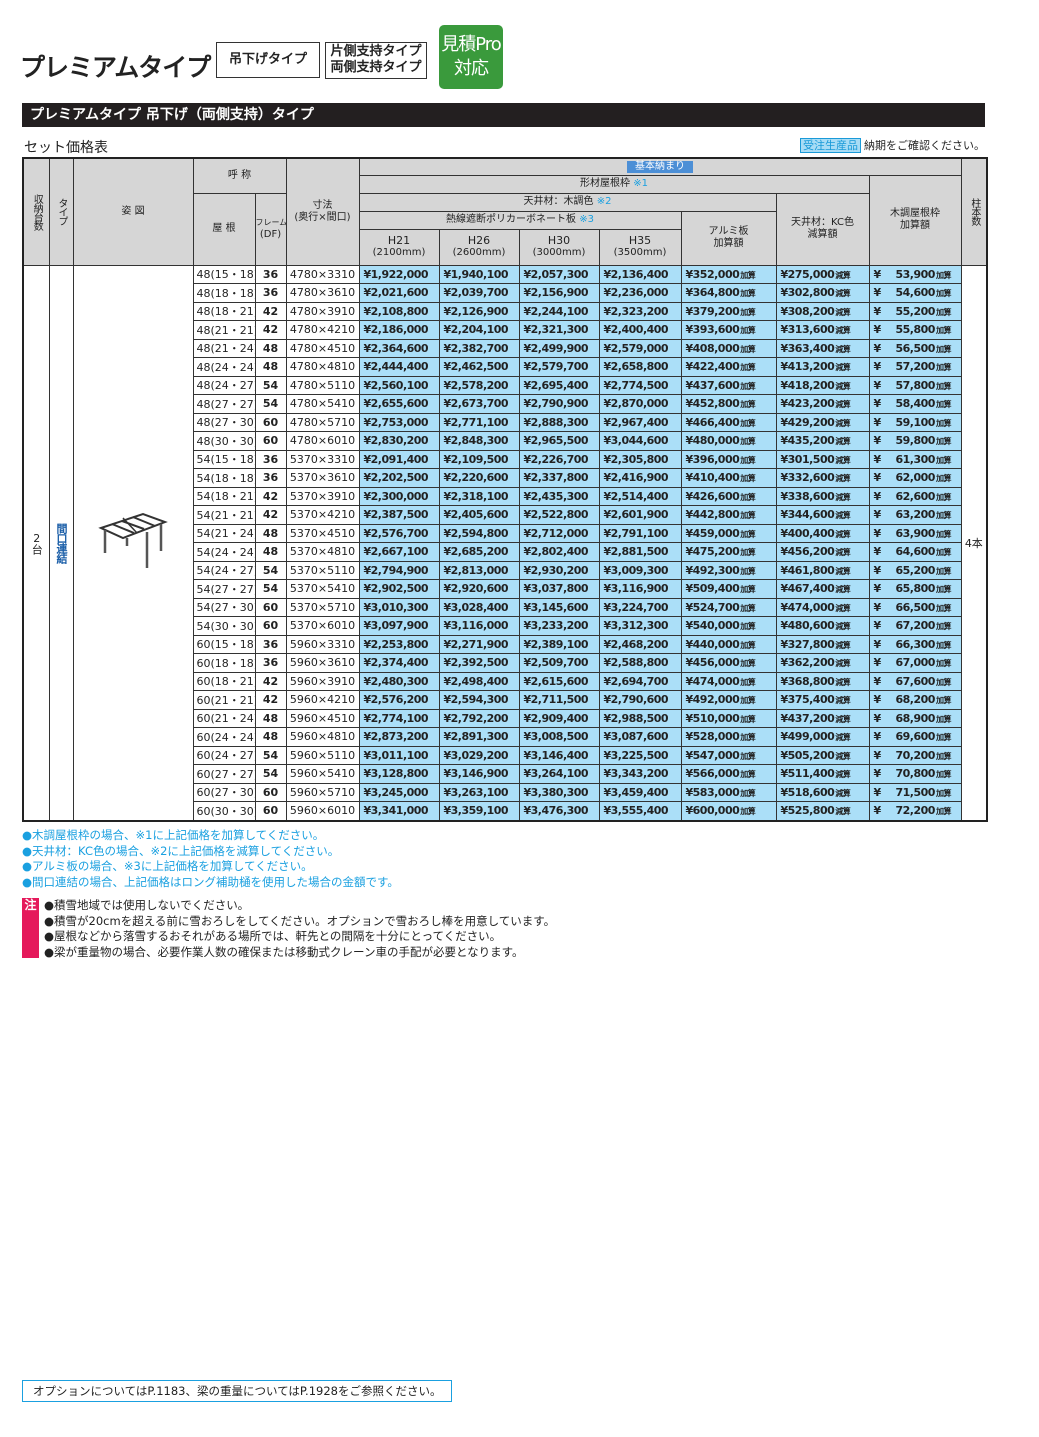  Describe the element at coordinates (728, 274) in the screenshot. I see `alumi-add: ¥352,000加算` at that location.